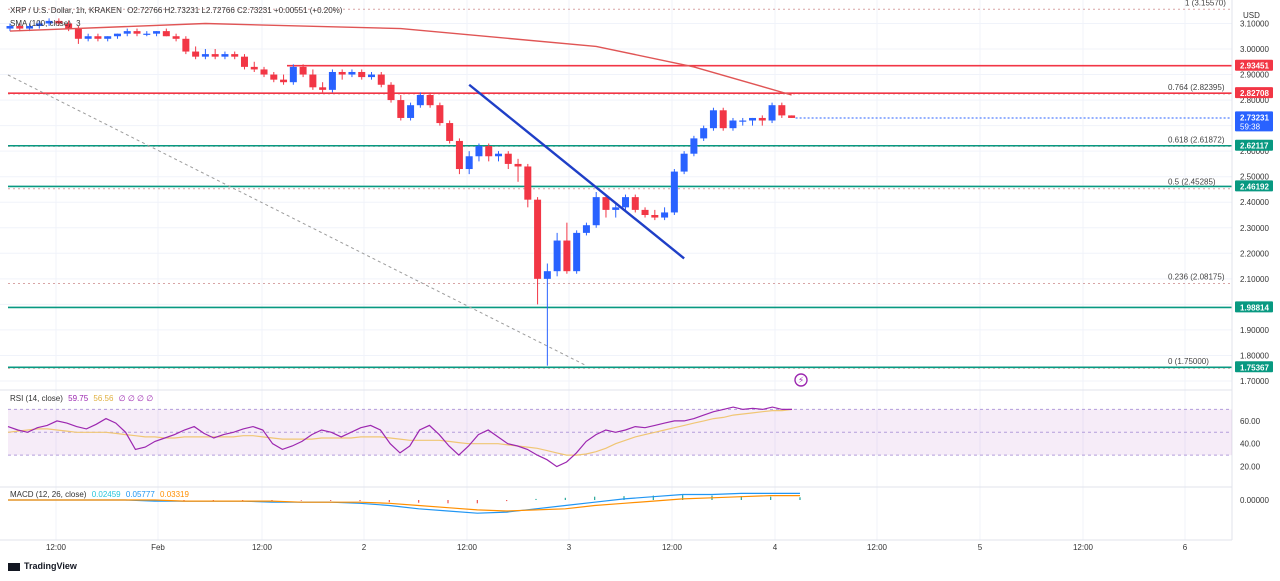  I want to click on price-tick-label: 1.70000, so click(1254, 381).